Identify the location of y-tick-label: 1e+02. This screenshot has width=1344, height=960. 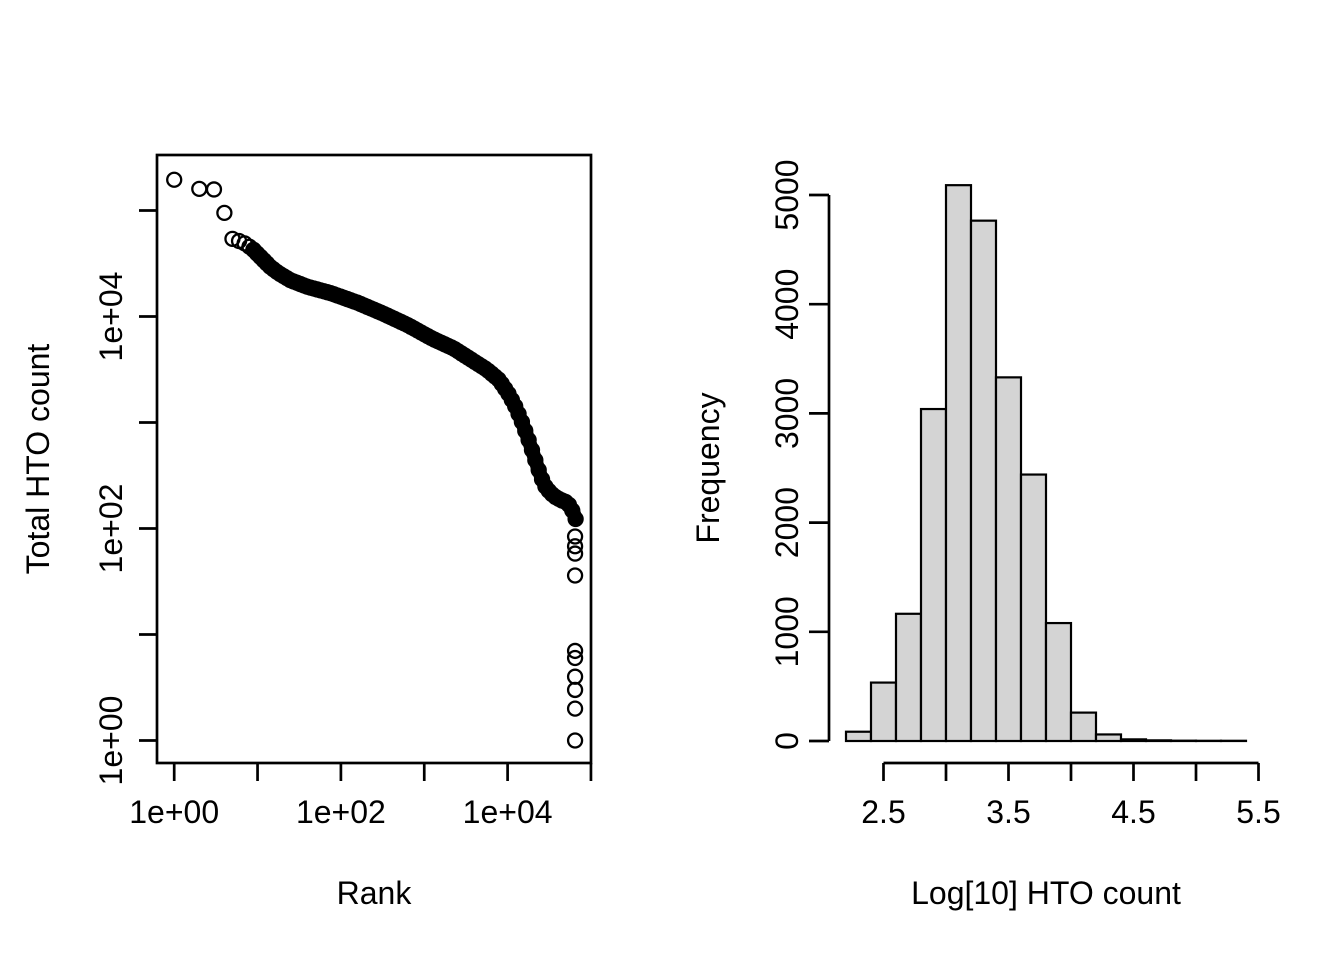
(111, 529).